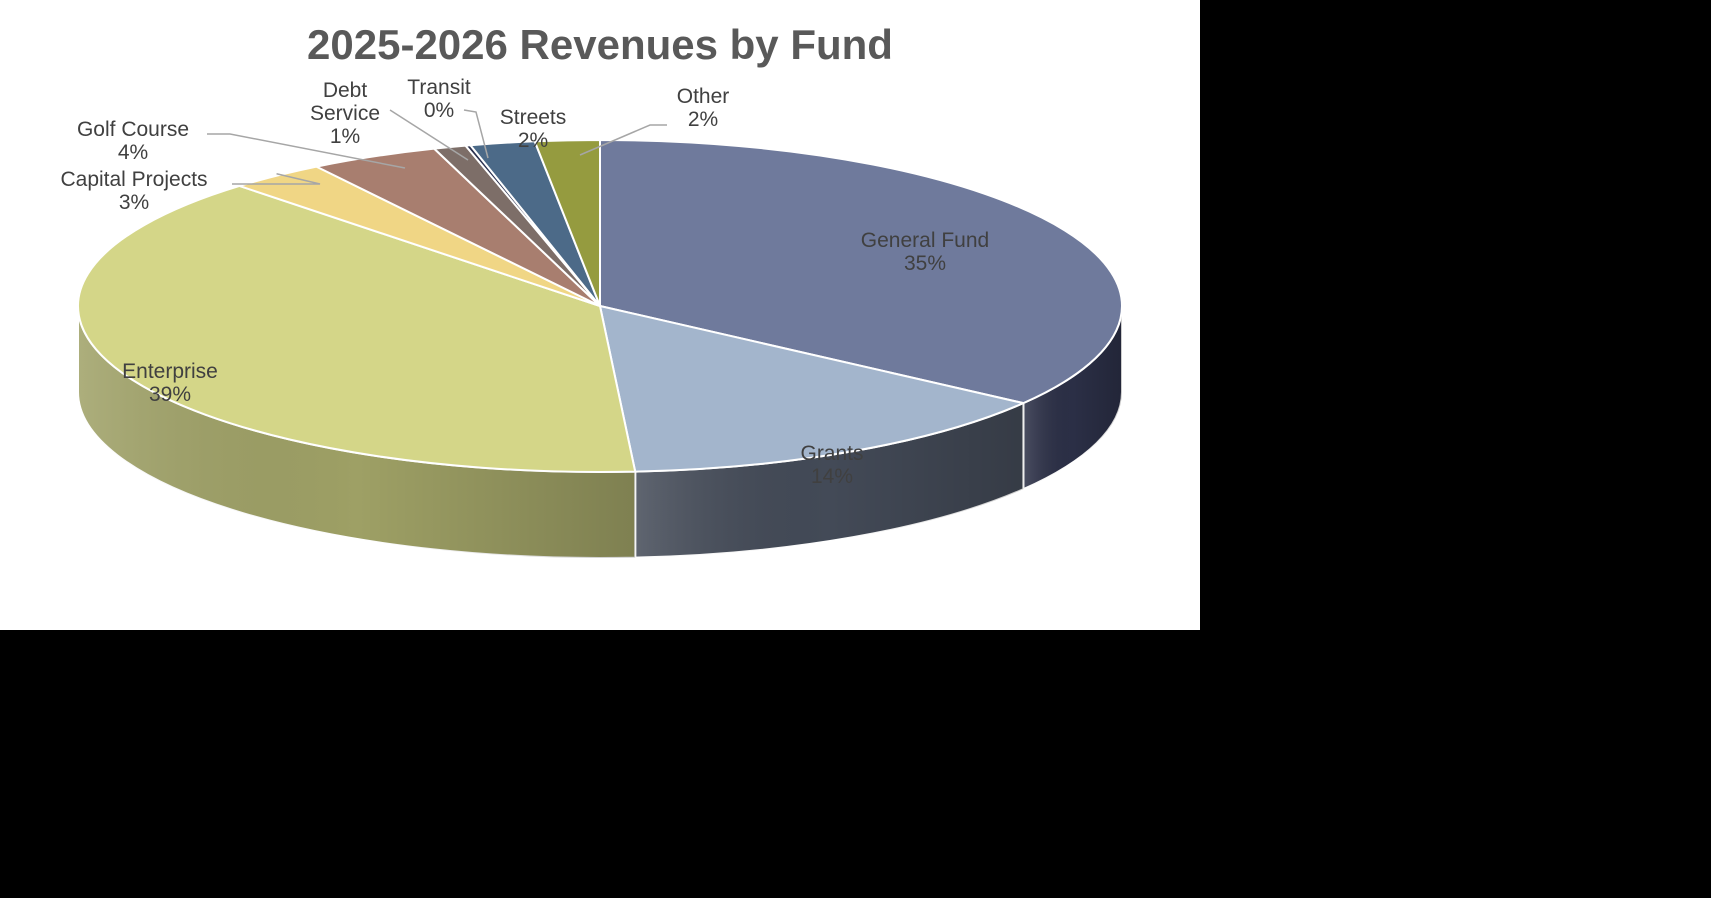 This screenshot has height=898, width=1711. What do you see at coordinates (533, 117) in the screenshot?
I see `data-label-line: Streets` at bounding box center [533, 117].